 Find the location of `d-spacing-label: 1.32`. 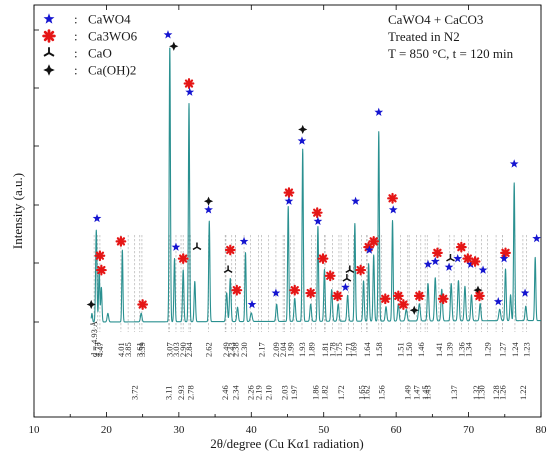

d-spacing-label: 1.32 is located at coordinates (476, 392).